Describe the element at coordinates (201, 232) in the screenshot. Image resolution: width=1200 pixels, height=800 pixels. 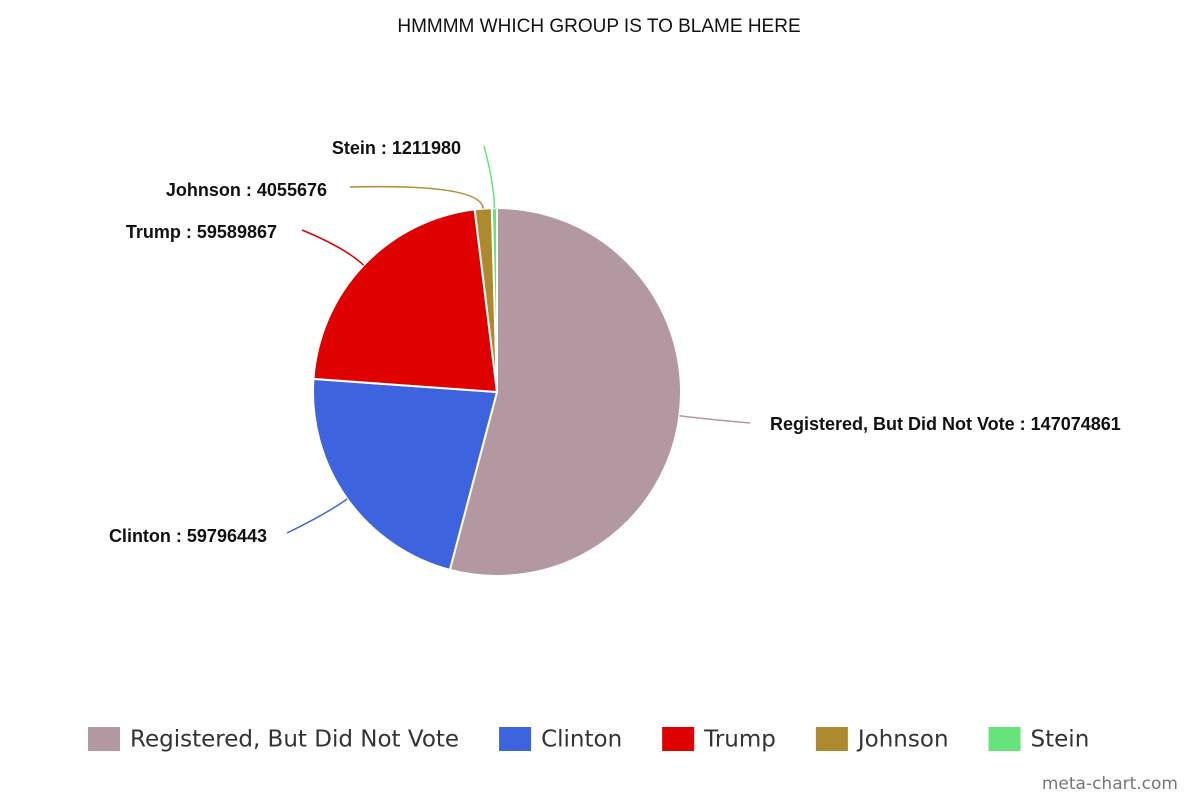
I see `data-label: Trump : 59589867` at that location.